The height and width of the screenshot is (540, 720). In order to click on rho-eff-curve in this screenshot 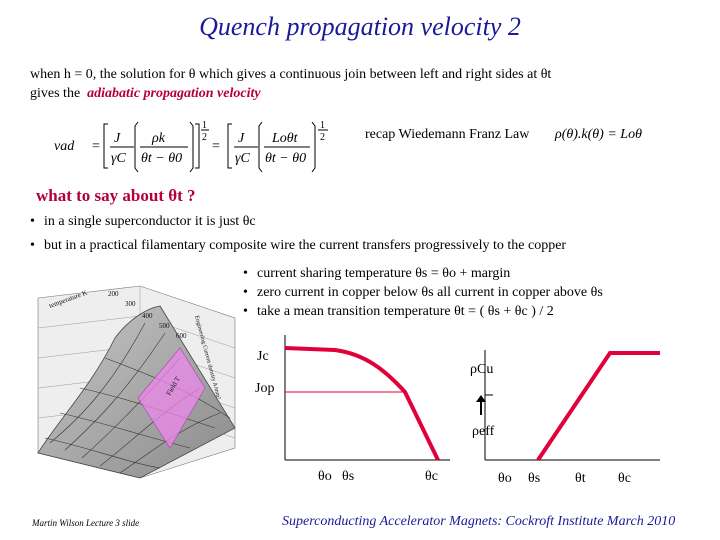, I will do `click(598, 406)`.